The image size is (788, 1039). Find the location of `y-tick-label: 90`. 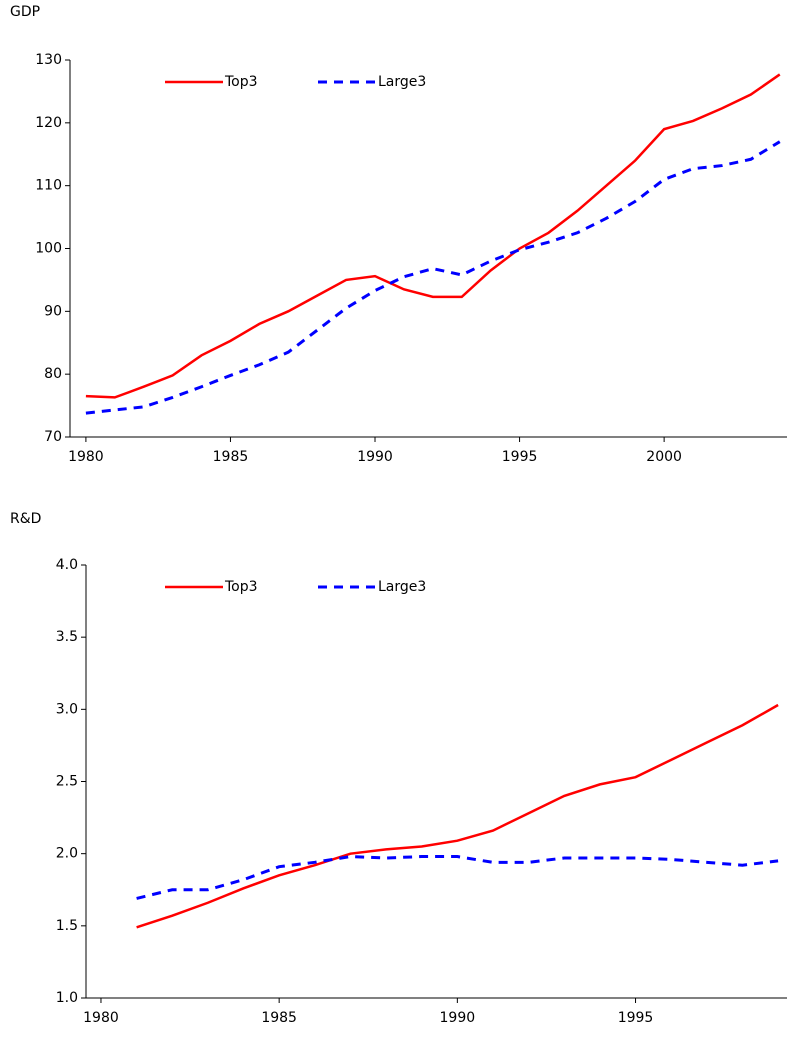

y-tick-label: 90 is located at coordinates (53, 311).